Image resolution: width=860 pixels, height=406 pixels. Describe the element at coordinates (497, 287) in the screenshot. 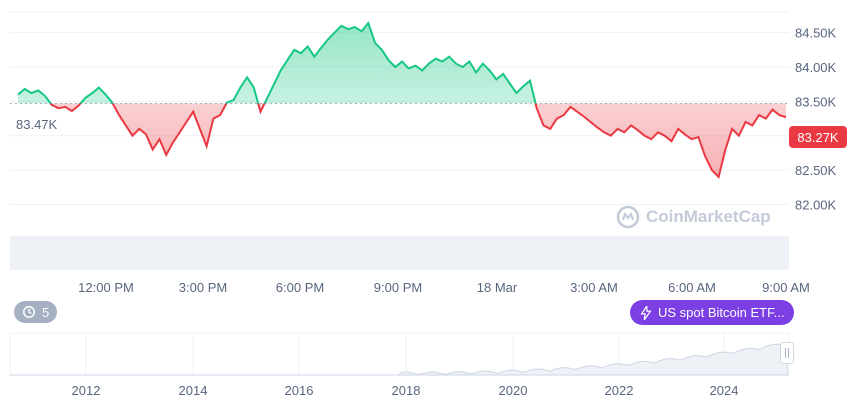

I see `x-tick-label: 18 Mar` at that location.